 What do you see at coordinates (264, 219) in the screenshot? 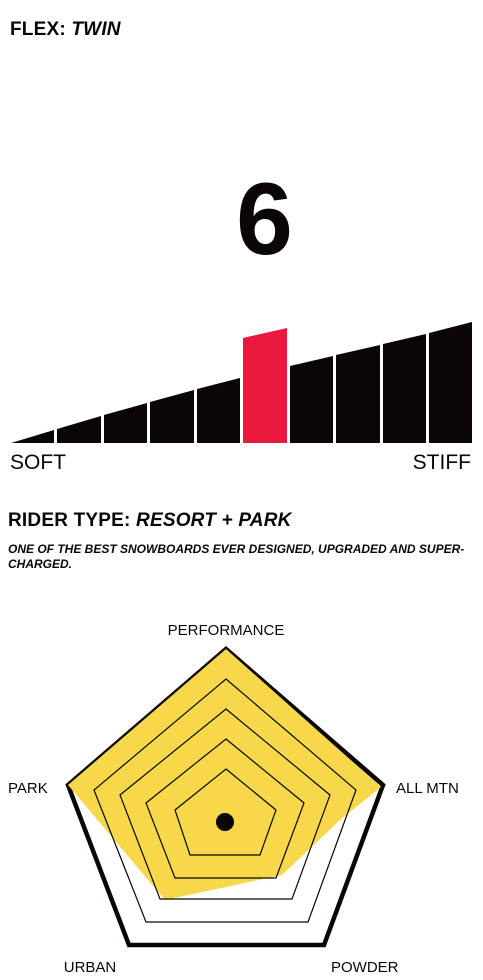
I see `flex-rating-number: 6` at bounding box center [264, 219].